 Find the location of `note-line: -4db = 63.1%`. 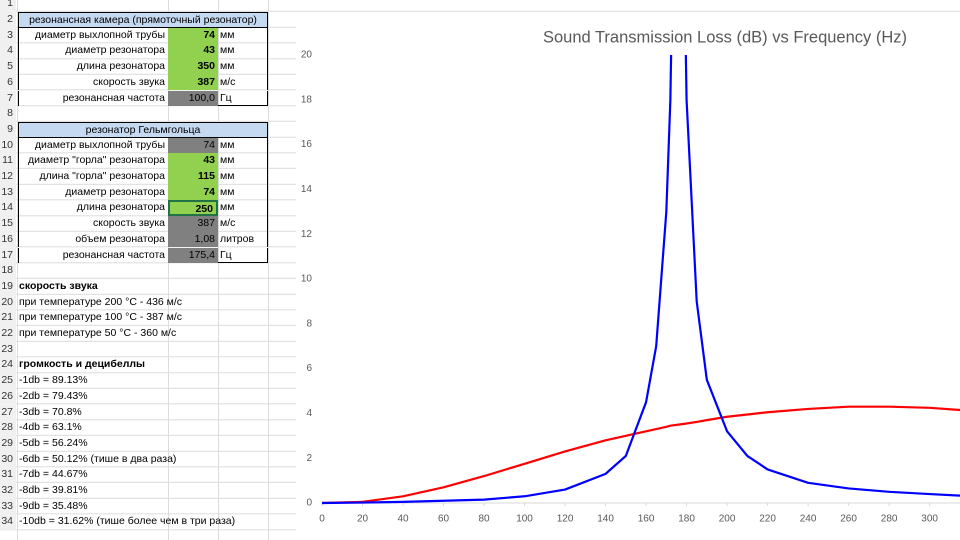

note-line: -4db = 63.1% is located at coordinates (50, 427).